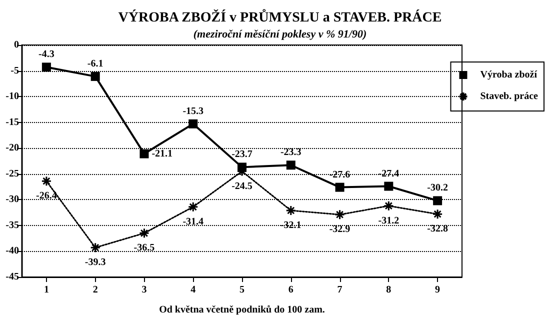  What do you see at coordinates (242, 154) in the screenshot?
I see `data-label: -23.7` at bounding box center [242, 154].